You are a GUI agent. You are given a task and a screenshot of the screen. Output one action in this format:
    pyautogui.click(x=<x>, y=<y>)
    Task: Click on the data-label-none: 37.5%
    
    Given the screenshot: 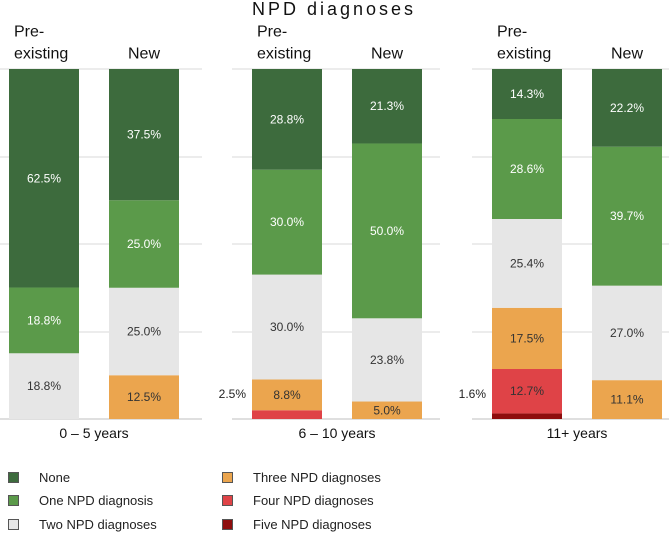 What is the action you would take?
    pyautogui.click(x=144, y=135)
    